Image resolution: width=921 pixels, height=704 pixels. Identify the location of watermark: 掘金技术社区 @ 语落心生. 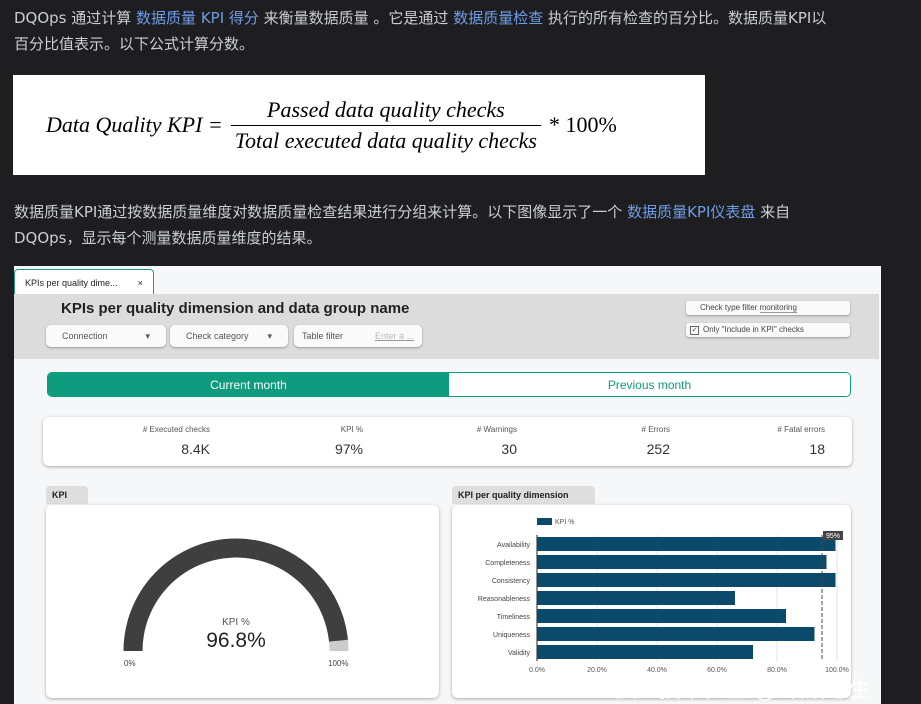
(743, 690).